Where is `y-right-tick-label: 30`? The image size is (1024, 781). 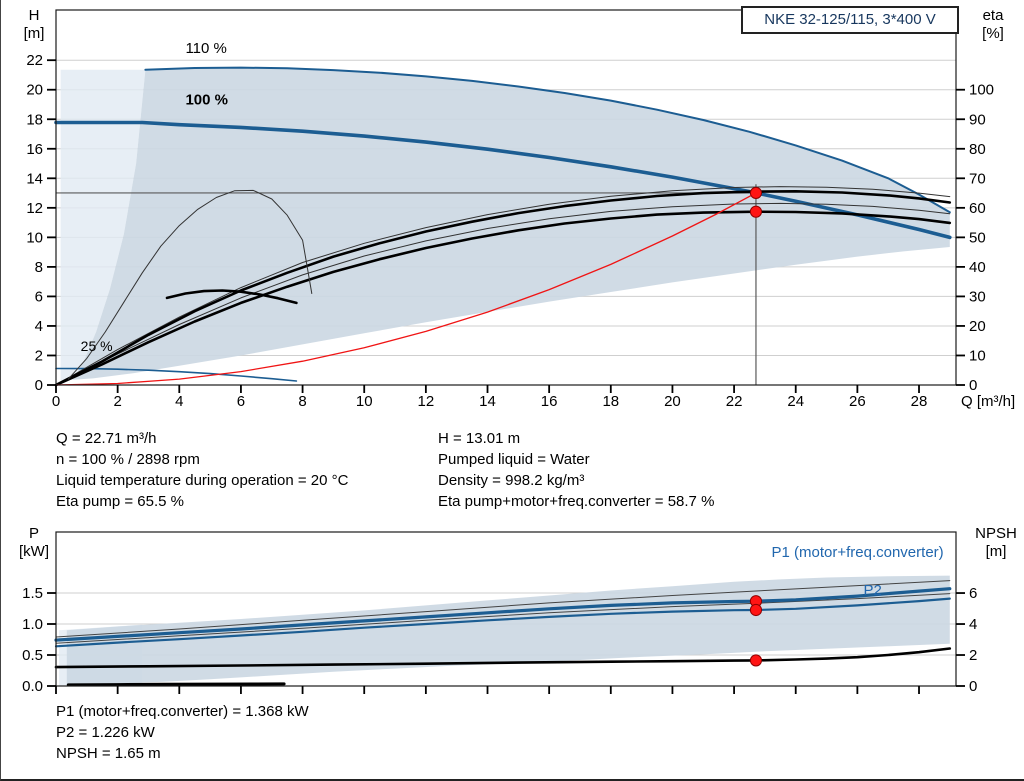 y-right-tick-label: 30 is located at coordinates (977, 296).